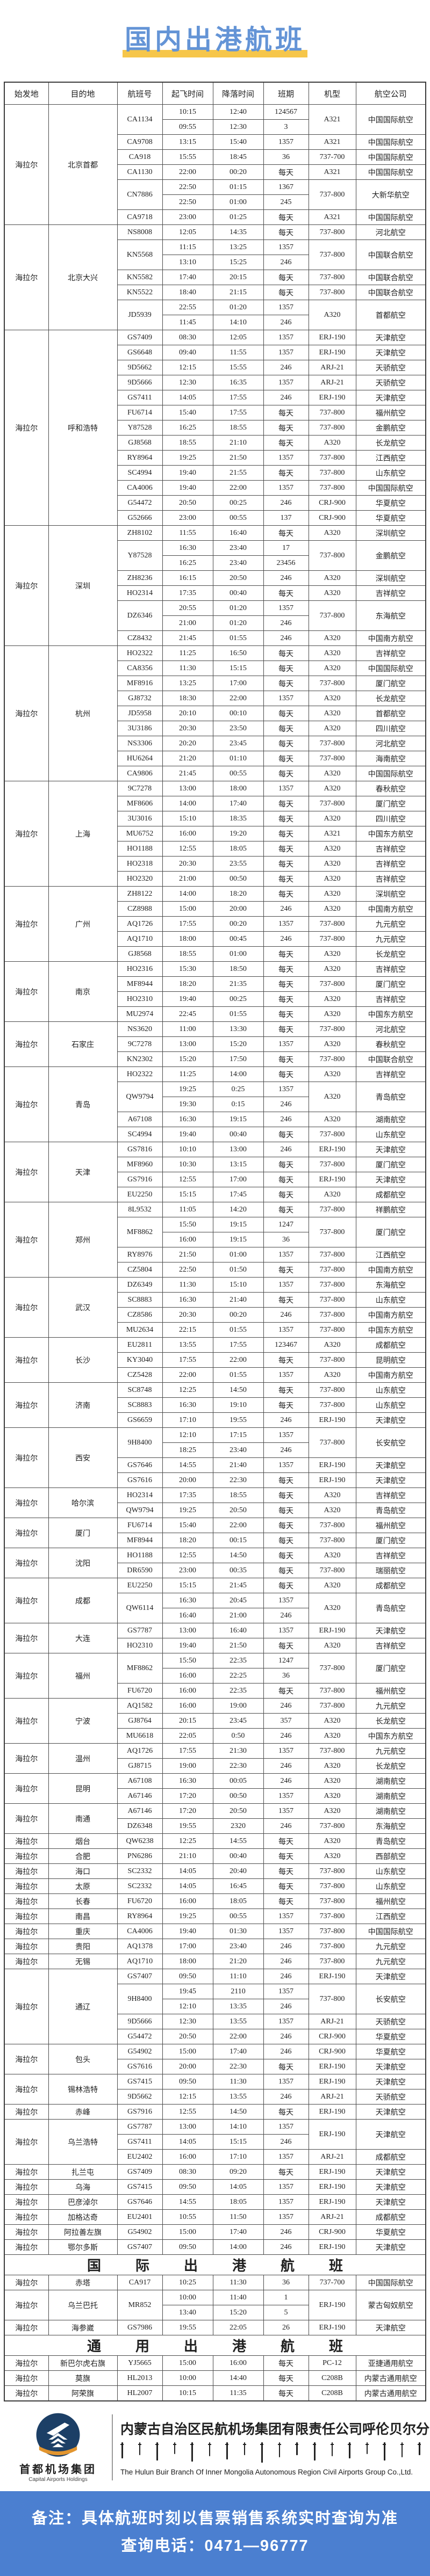  What do you see at coordinates (140, 1668) in the screenshot?
I see `cell-flight-no: MF8862` at bounding box center [140, 1668].